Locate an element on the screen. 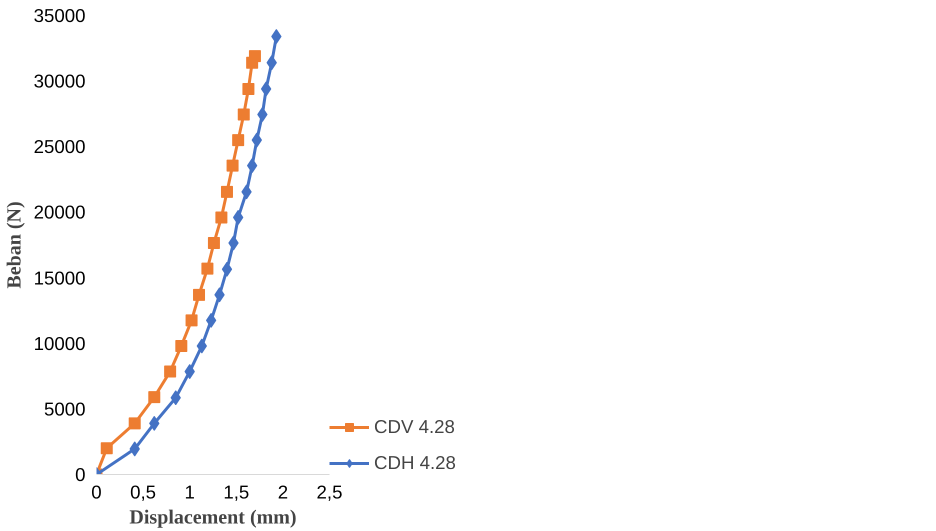 This screenshot has width=936, height=531. y-tick-label: 20000 is located at coordinates (60, 212).